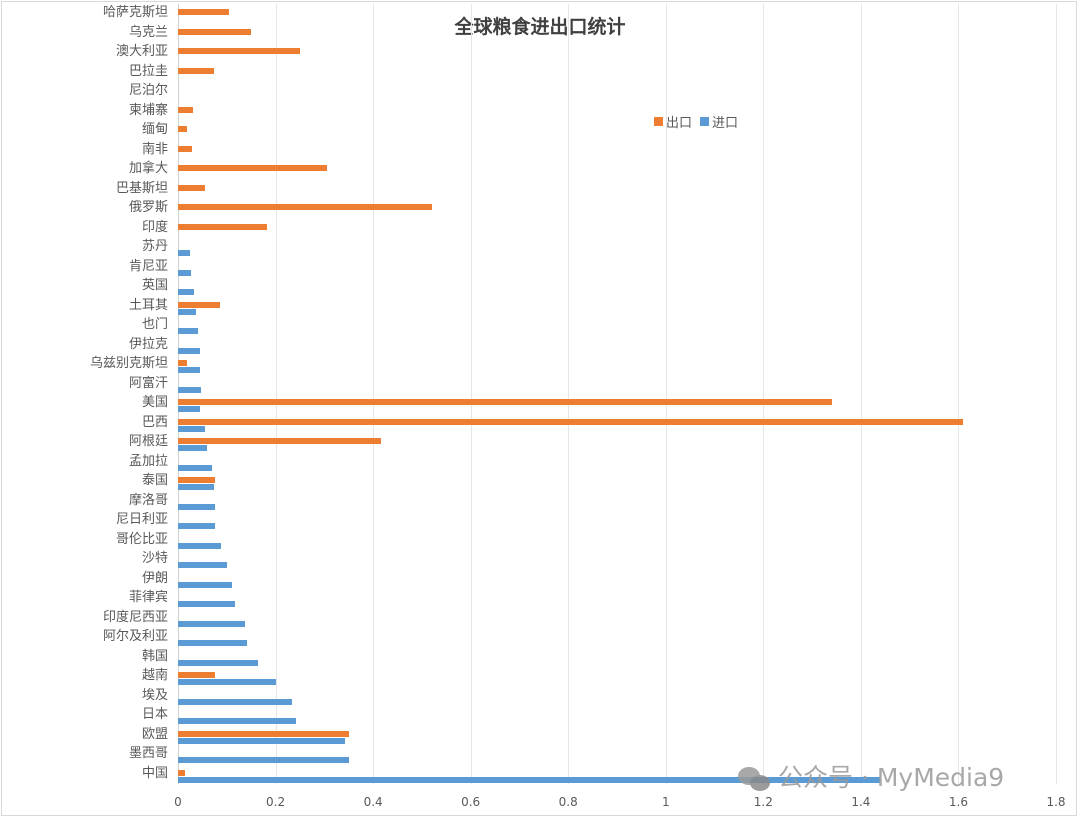 The image size is (1080, 819). What do you see at coordinates (592, 73) in the screenshot?
I see `bar-row: 巴拉圭` at bounding box center [592, 73].